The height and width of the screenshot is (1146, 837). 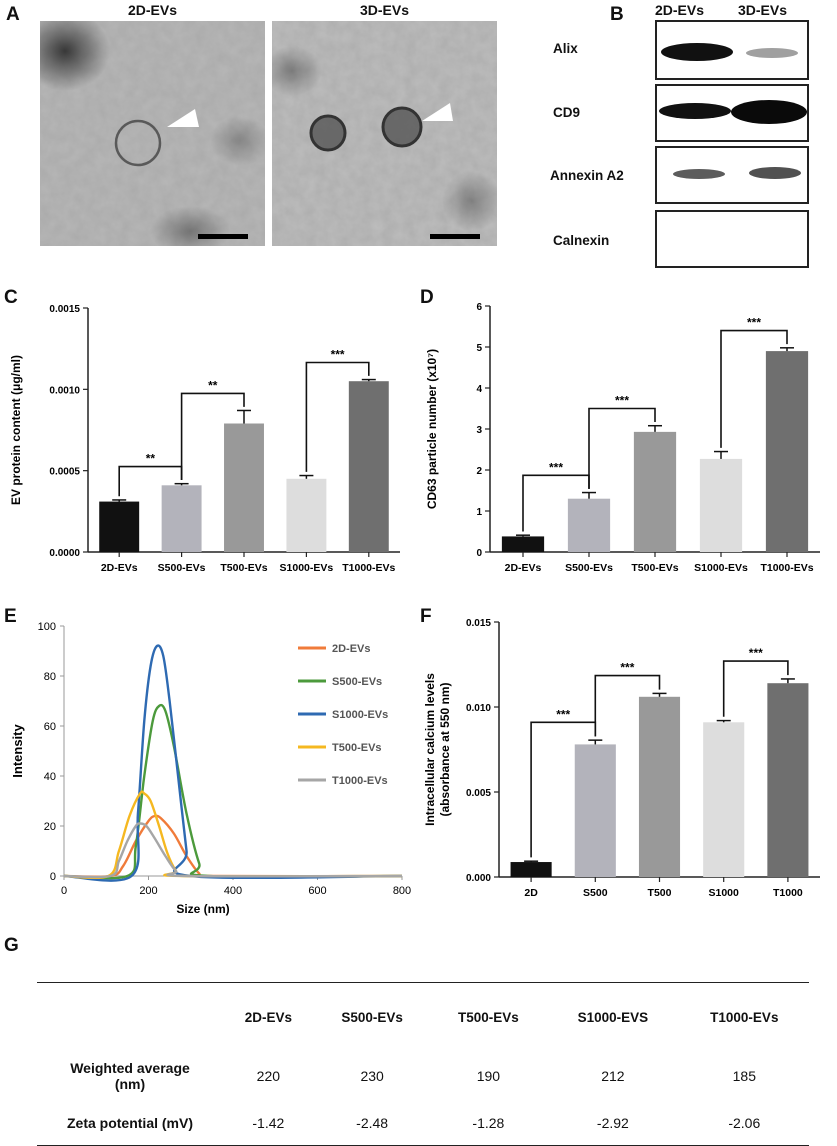 What do you see at coordinates (64, 472) in the screenshot?
I see `y-tick-label: 0.0005` at bounding box center [64, 472].